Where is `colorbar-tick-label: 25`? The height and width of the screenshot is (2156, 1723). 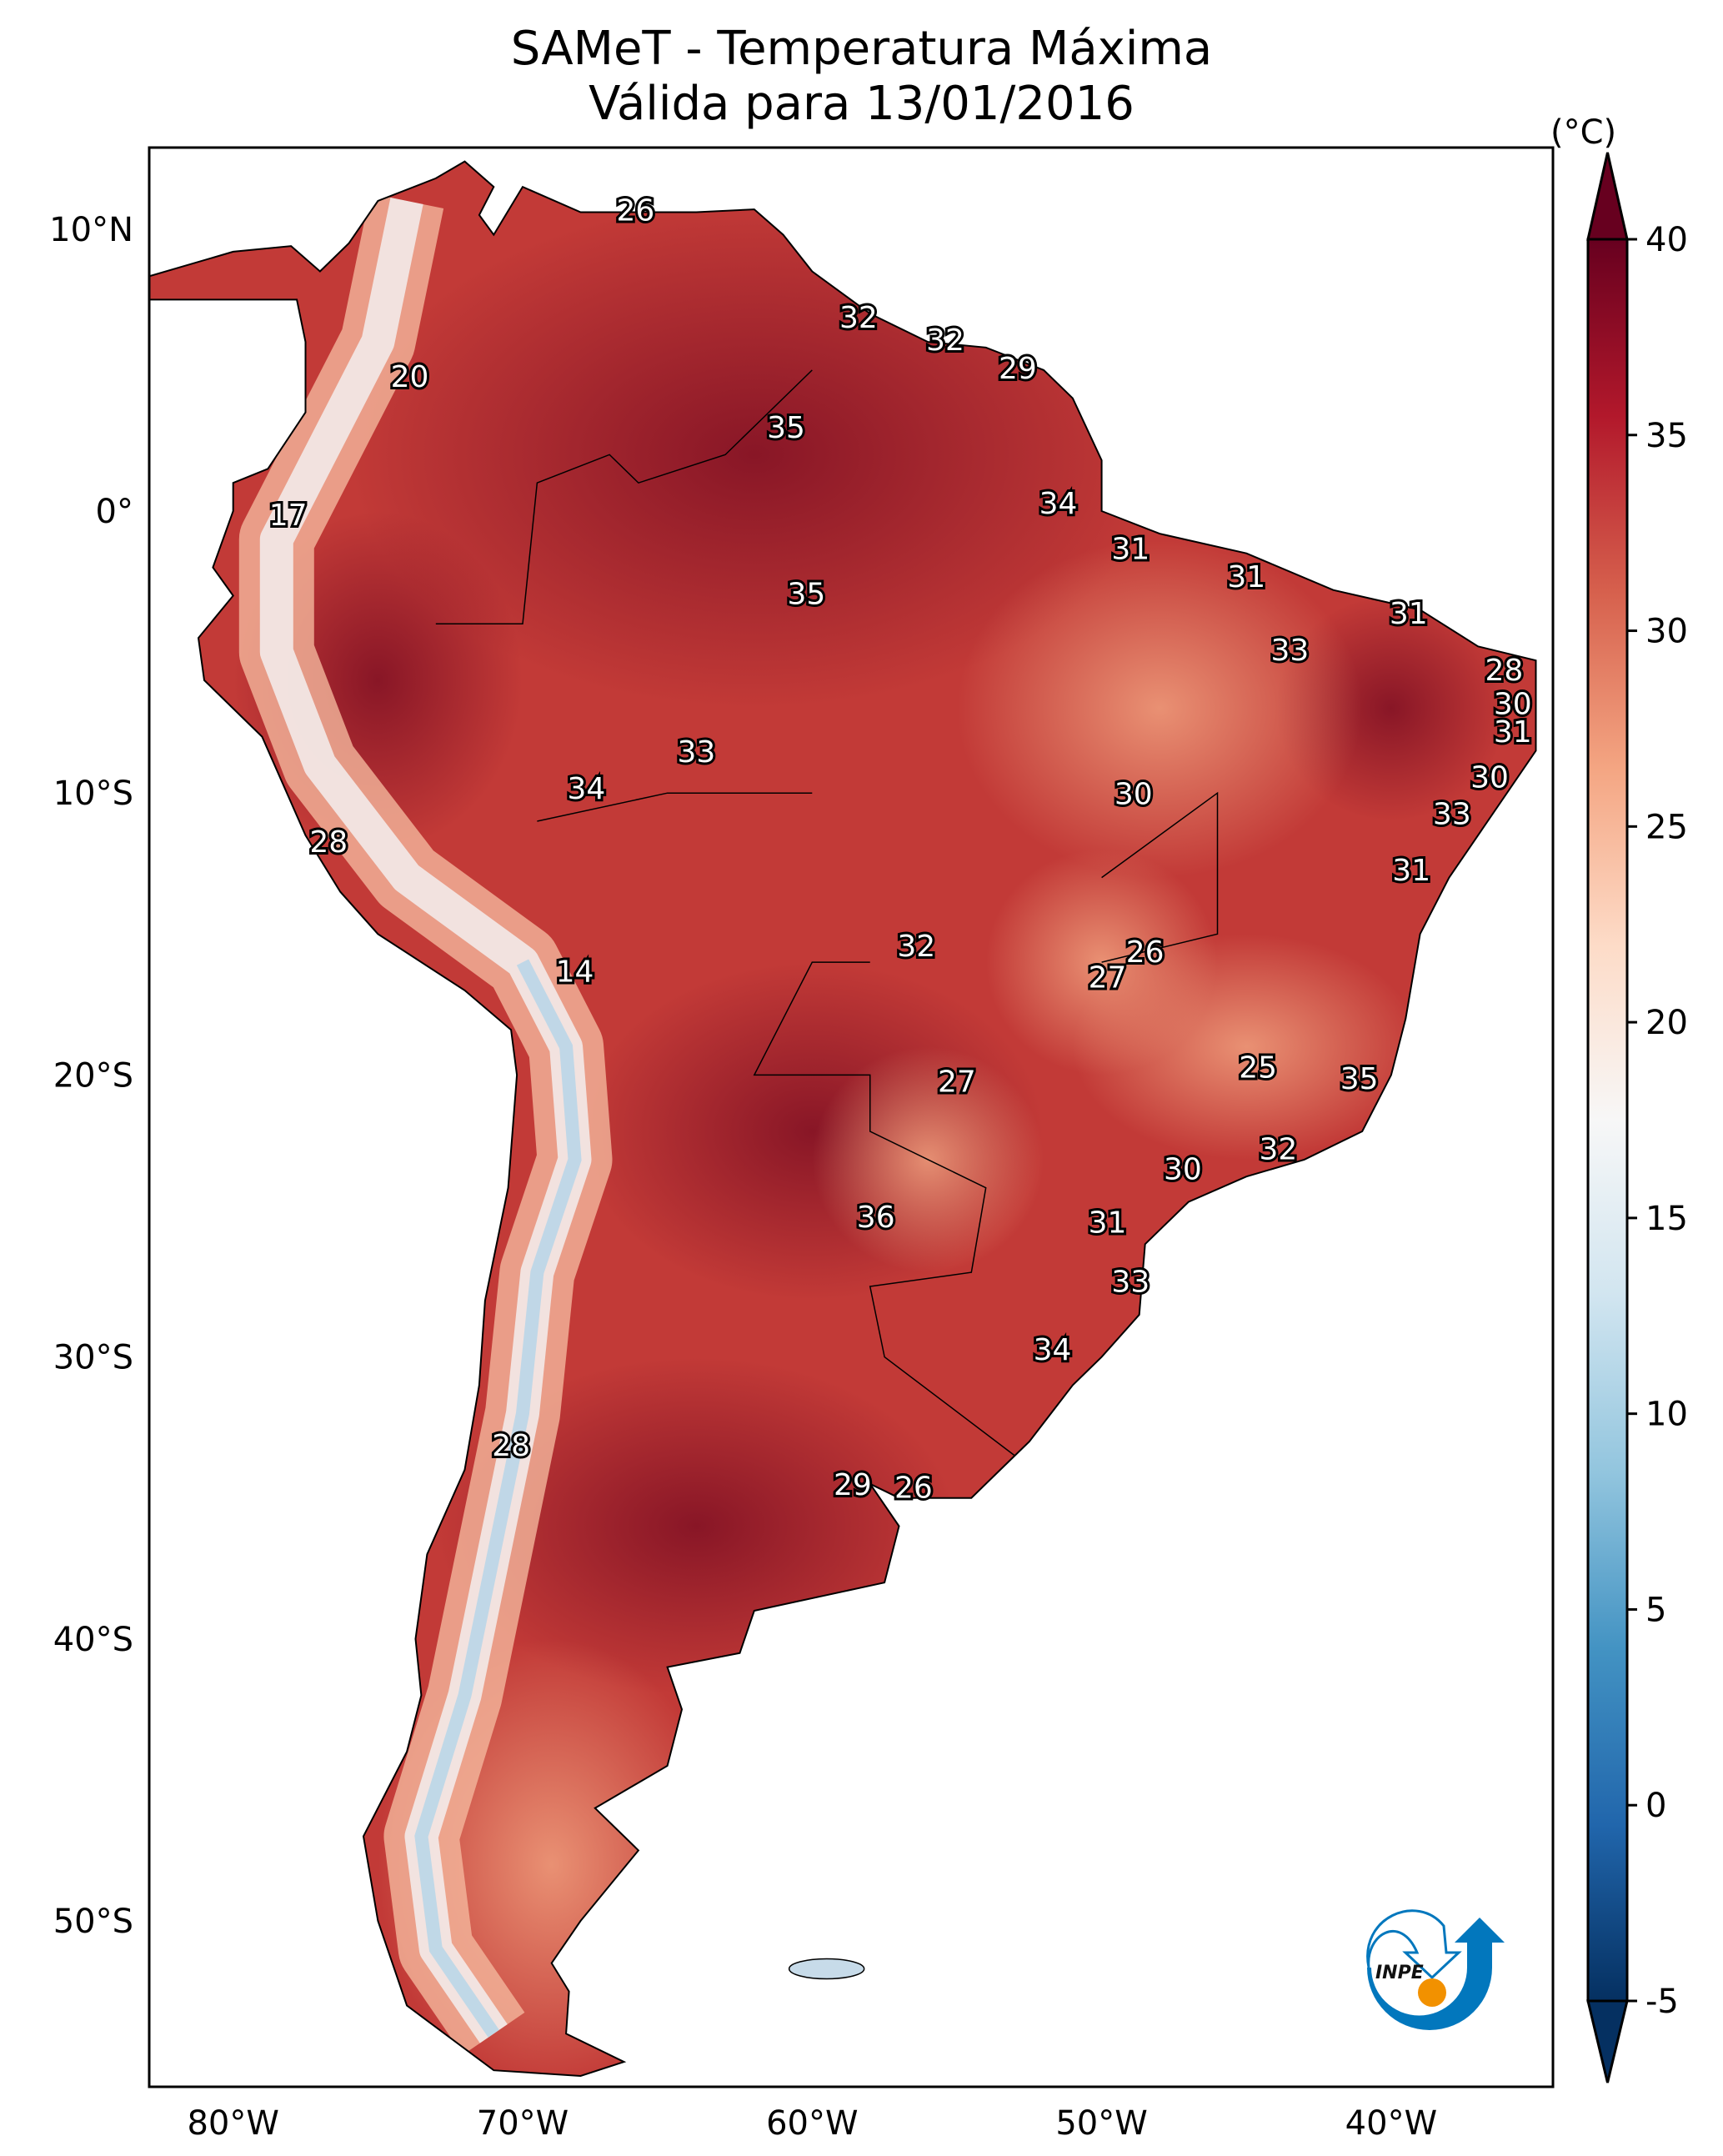
colorbar-tick-label: 25 is located at coordinates (1666, 827).